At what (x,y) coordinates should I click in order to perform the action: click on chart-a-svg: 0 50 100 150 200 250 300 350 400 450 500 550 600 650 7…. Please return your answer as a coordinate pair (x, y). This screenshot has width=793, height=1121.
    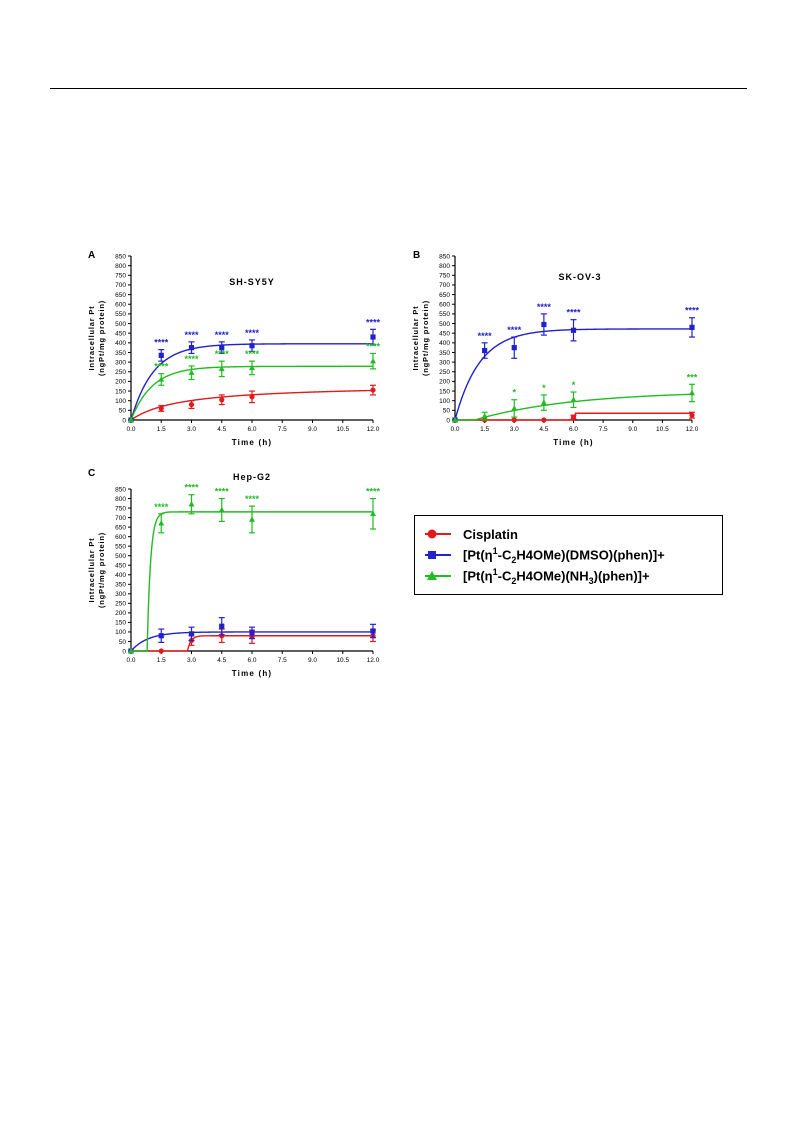
    Looking at the image, I should click on (234, 348).